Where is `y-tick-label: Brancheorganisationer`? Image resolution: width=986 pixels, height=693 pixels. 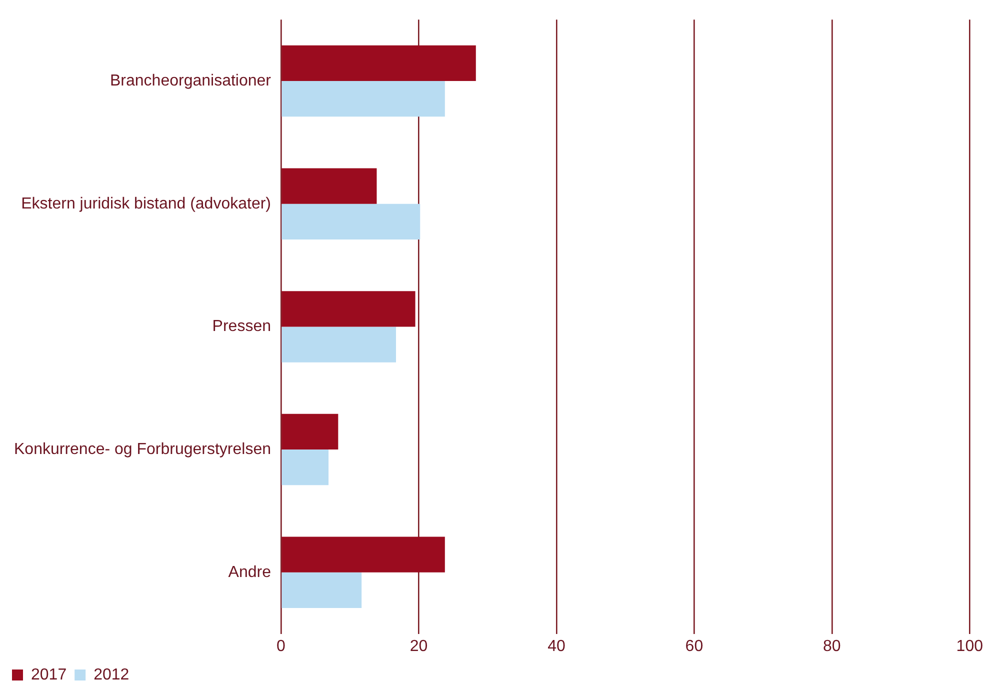
y-tick-label: Brancheorganisationer is located at coordinates (191, 81).